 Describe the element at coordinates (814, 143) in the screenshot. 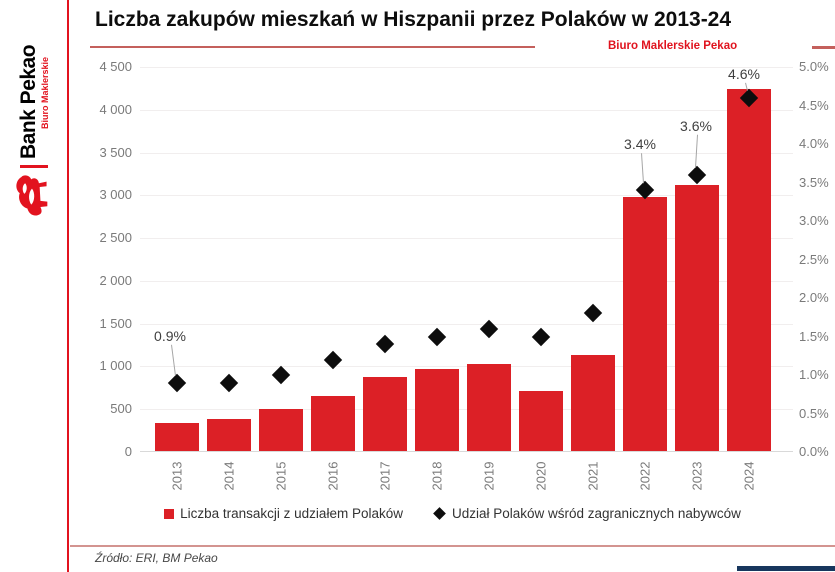

I see `right-axis-tick: 4.0%` at that location.